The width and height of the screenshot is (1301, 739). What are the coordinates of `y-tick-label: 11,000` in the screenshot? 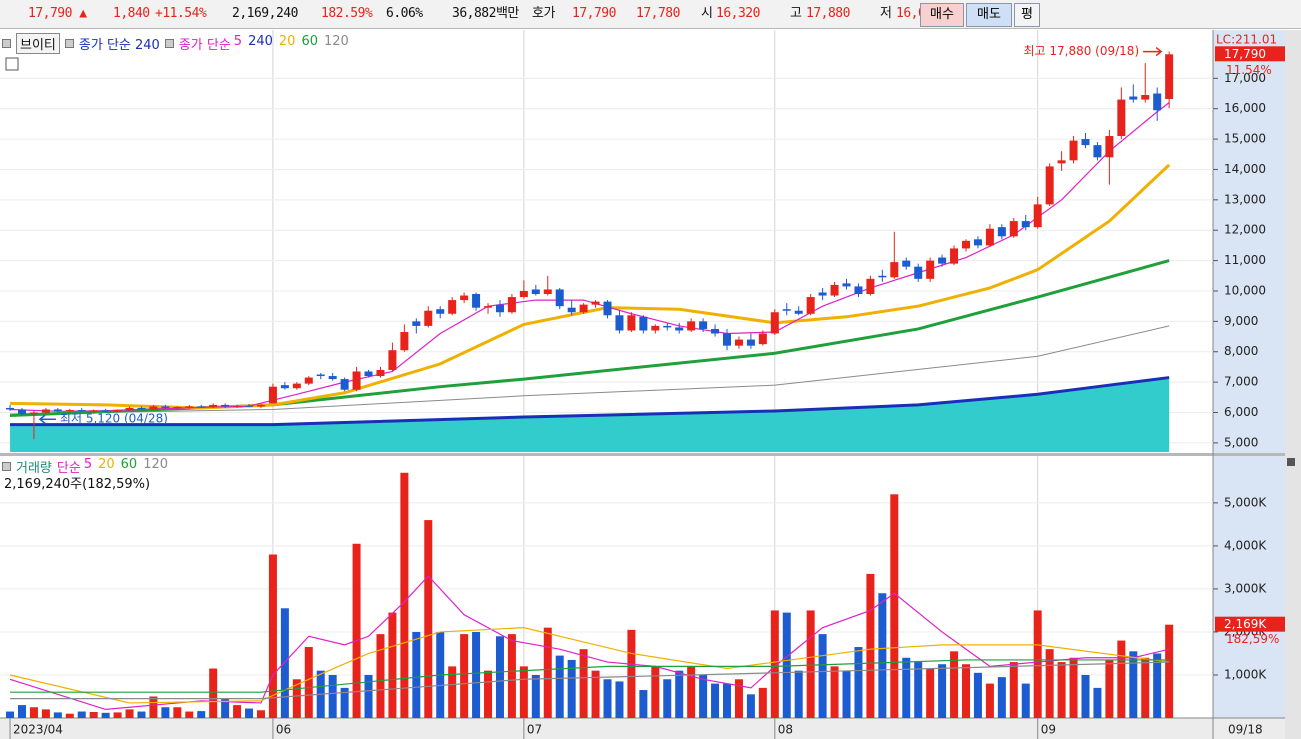 It's located at (1245, 260).